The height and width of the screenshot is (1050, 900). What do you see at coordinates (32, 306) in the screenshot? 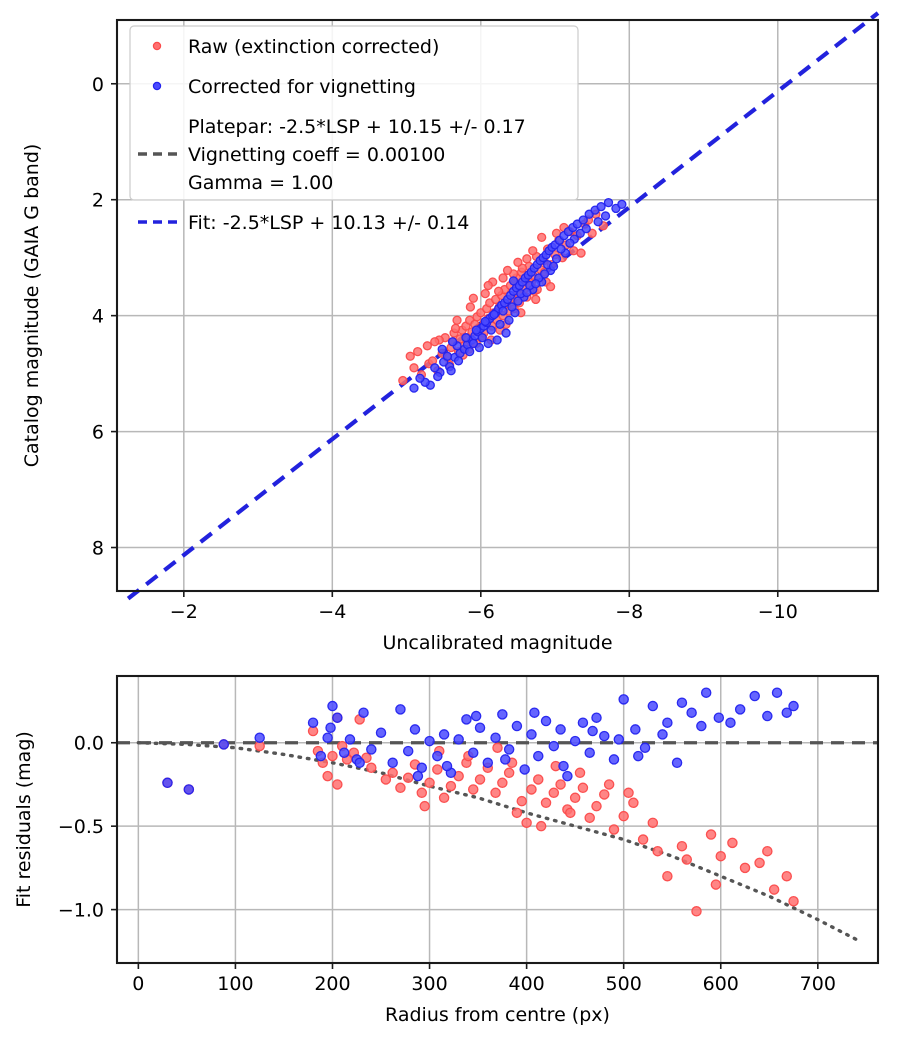
I see `magnitude-calibration-ylabel: Catalog magnitude (GAIA G band)` at bounding box center [32, 306].